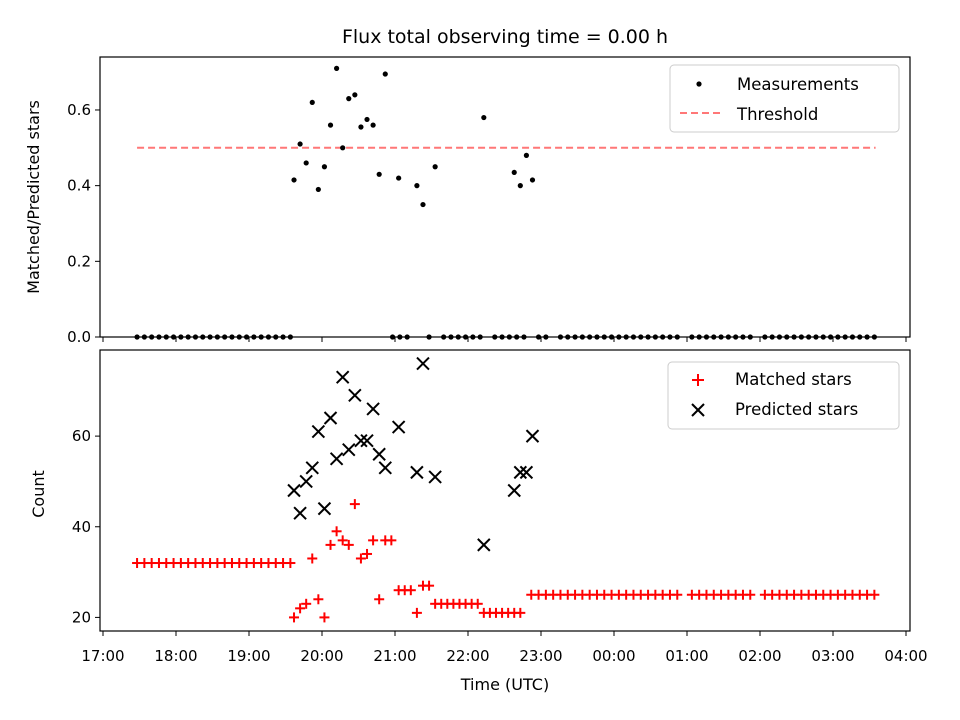 Image resolution: width=960 pixels, height=720 pixels. Describe the element at coordinates (79, 110) in the screenshot. I see `top-y-tick-label: 0.6` at that location.